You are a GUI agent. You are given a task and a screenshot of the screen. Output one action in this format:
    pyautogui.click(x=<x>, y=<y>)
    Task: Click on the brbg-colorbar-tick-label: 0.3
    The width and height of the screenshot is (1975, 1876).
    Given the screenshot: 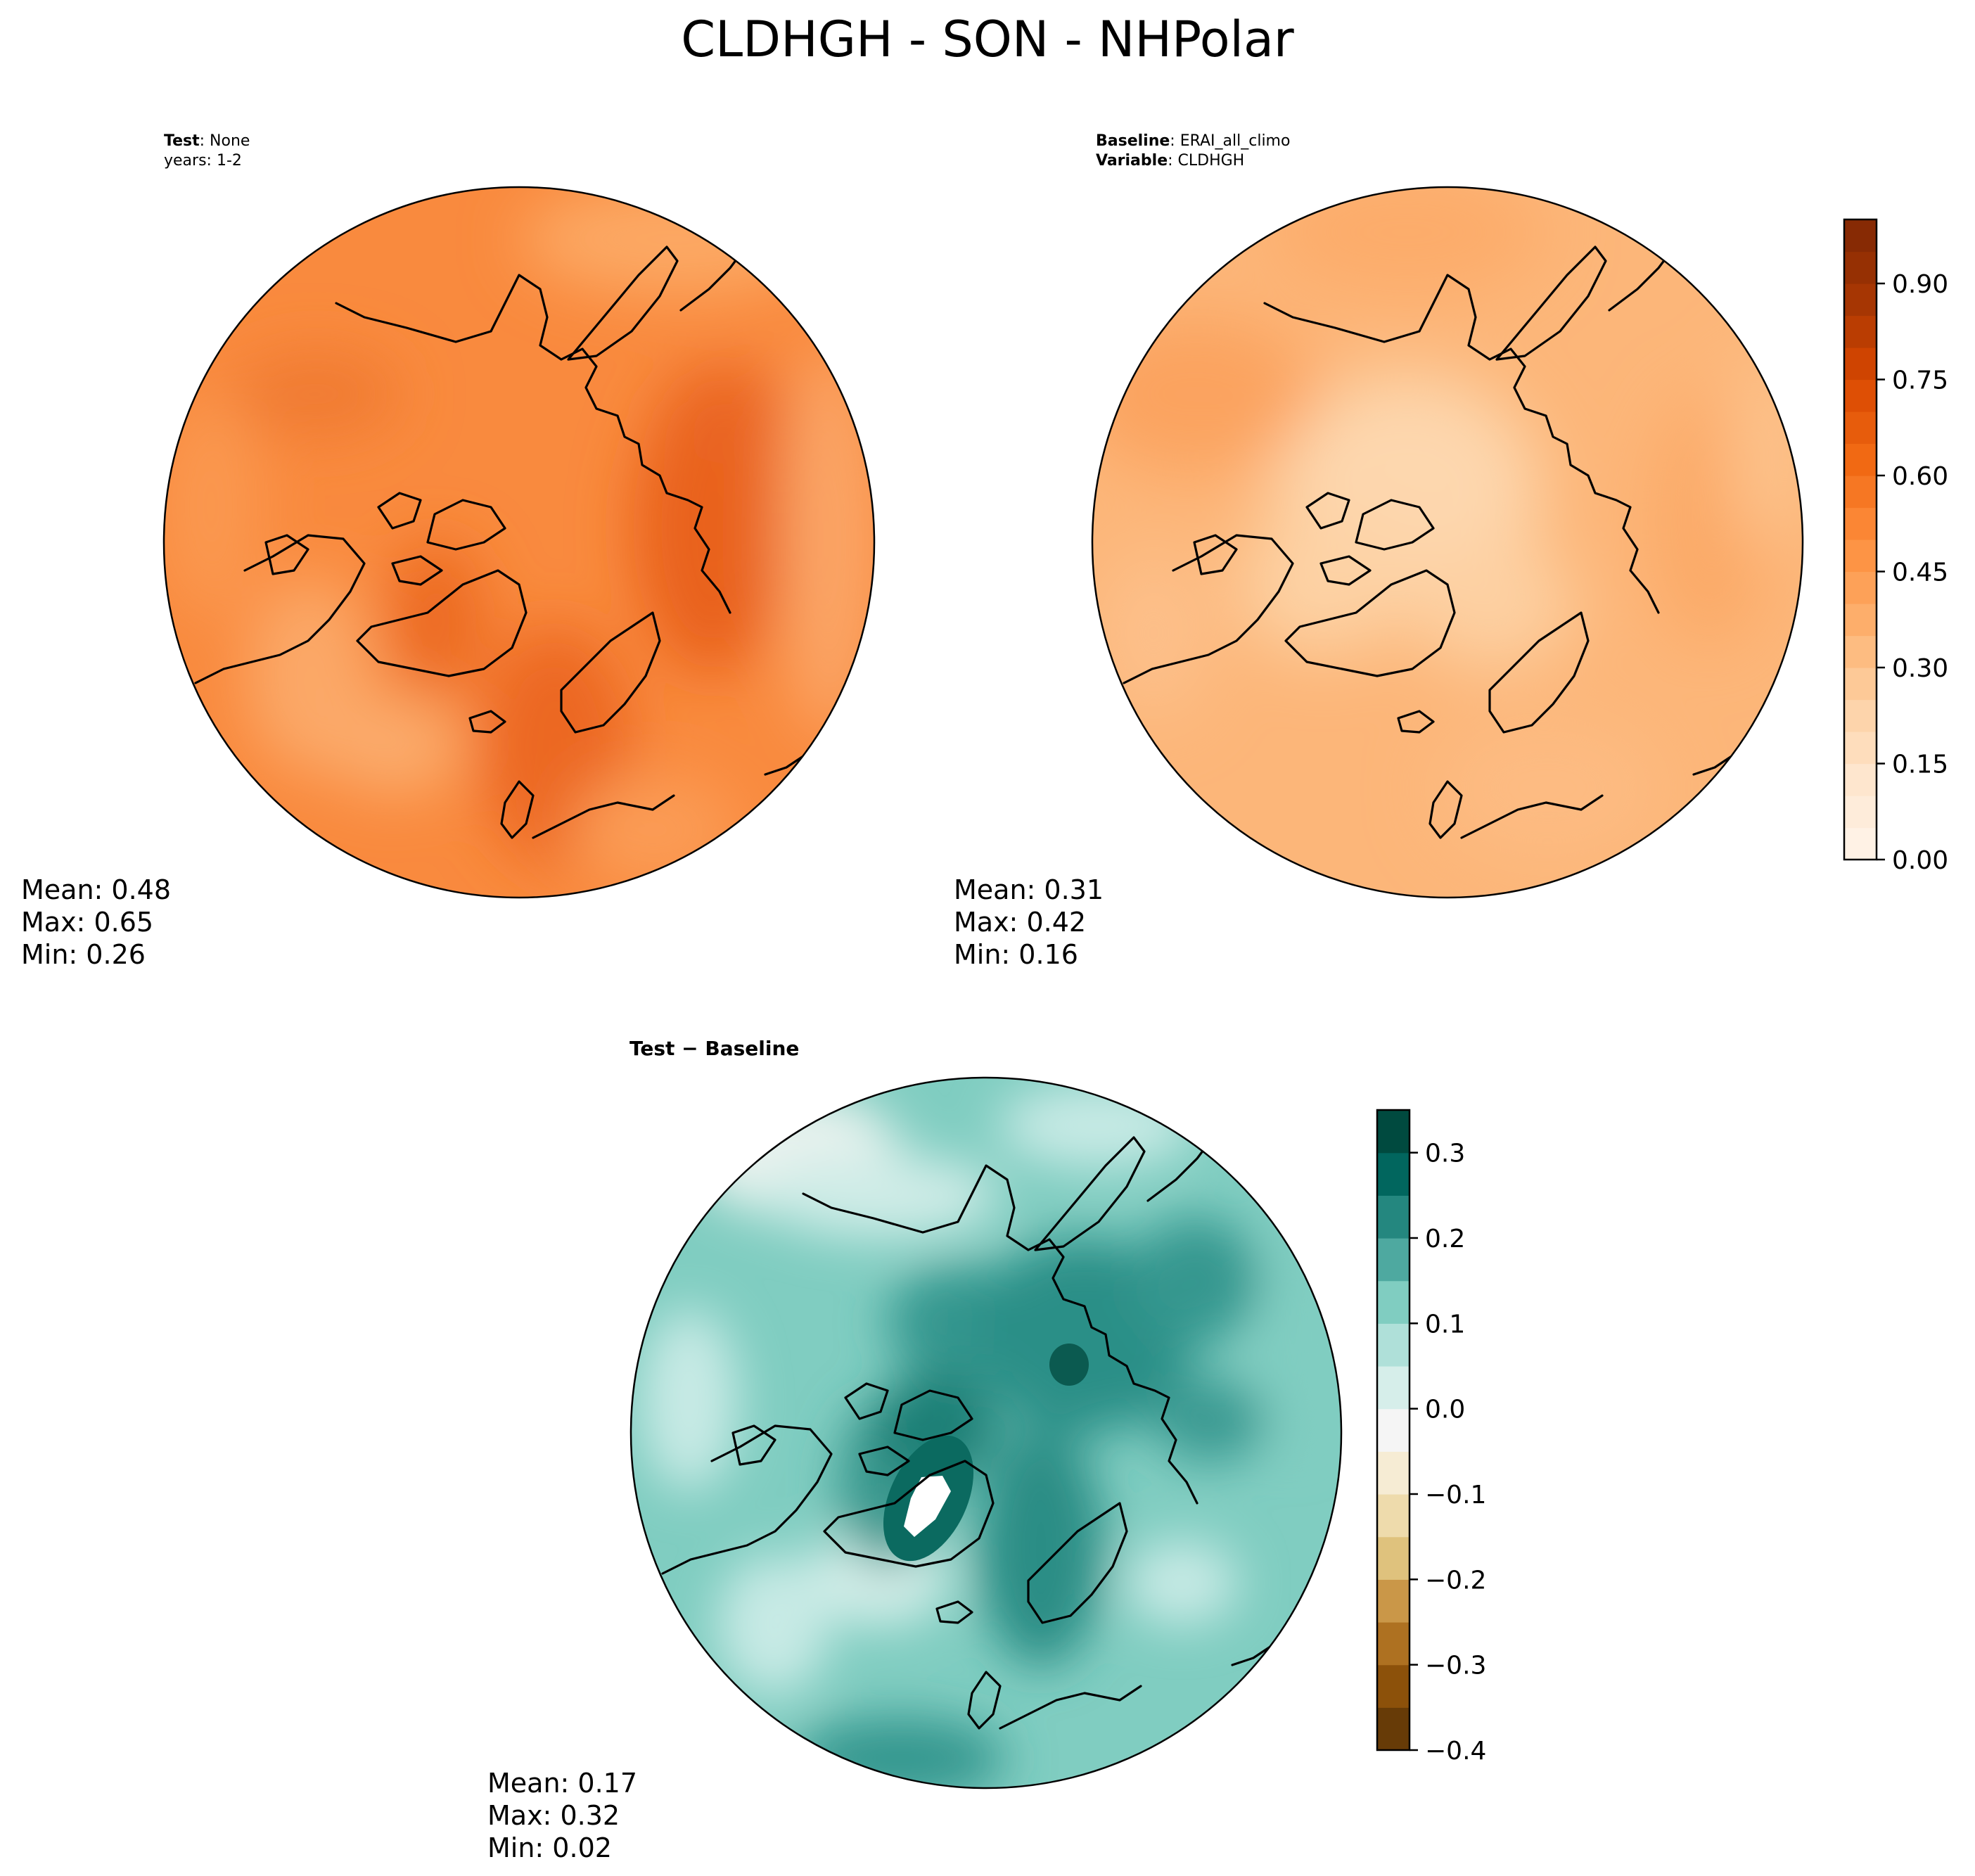 What is the action you would take?
    pyautogui.click(x=1445, y=1154)
    